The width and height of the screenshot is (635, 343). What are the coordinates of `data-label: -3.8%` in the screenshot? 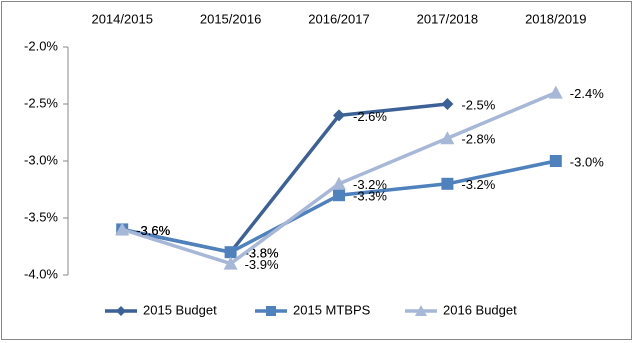 It's located at (262, 253).